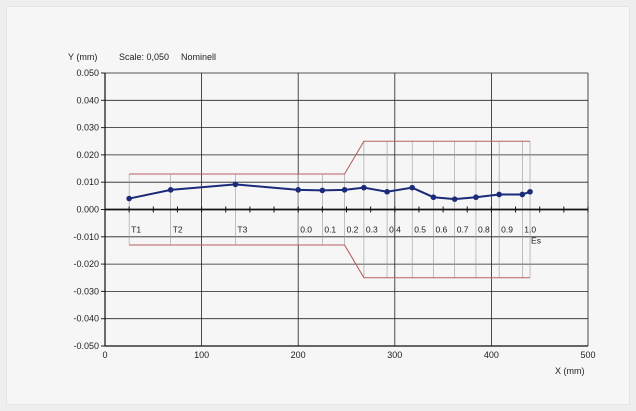  I want to click on x-tick-label: 200, so click(298, 355).